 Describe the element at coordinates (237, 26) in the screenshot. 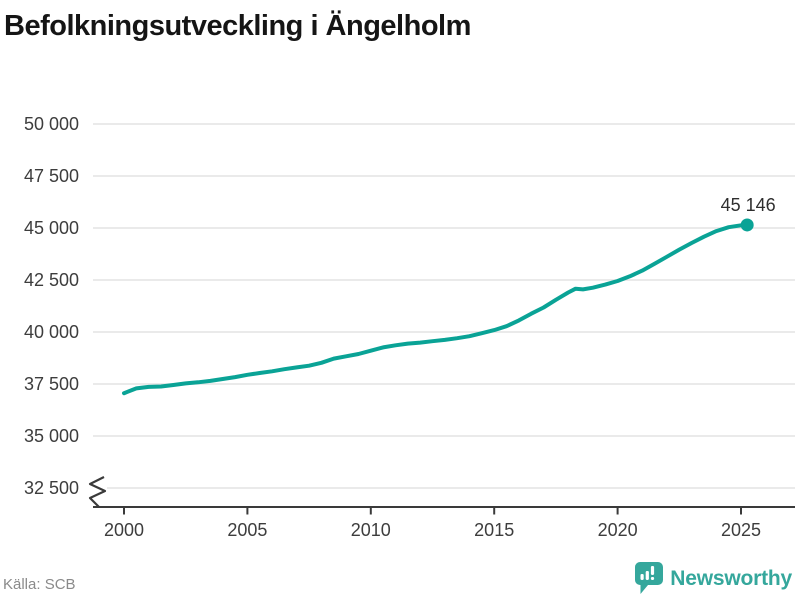

I see `chart-title: Befolkningsutveckling i Ängelholm` at that location.